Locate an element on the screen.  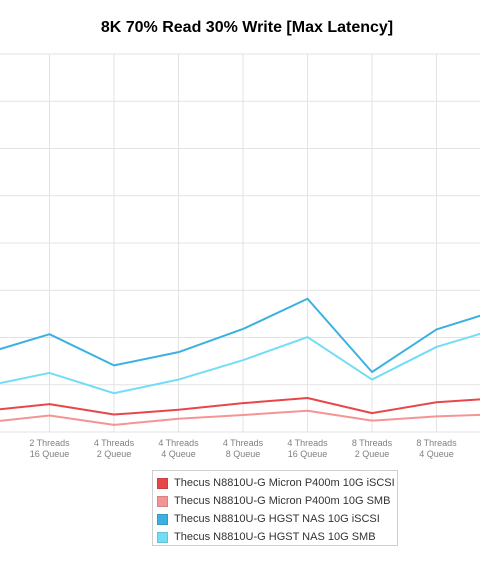
legend-label: Thecus N8810U-G Micron P400m 10G SMB is located at coordinates (282, 501).